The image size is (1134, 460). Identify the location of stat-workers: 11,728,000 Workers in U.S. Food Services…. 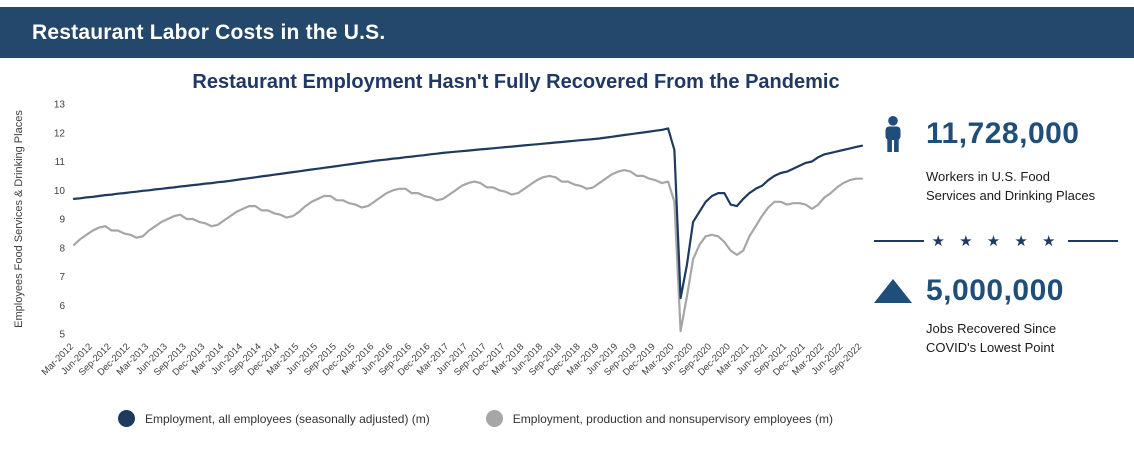
(996, 159).